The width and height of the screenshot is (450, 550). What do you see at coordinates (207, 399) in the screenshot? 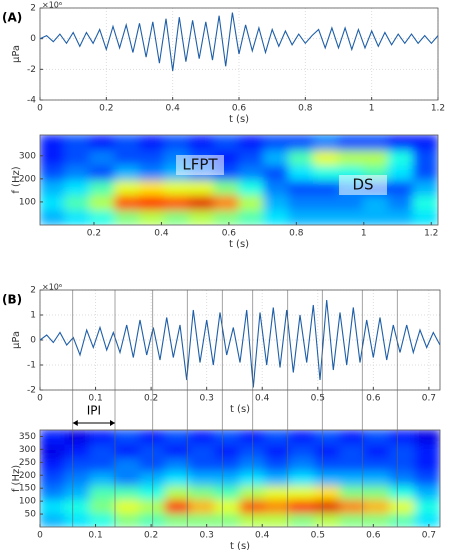
I see `x-tick-label: 0.3` at bounding box center [207, 399].